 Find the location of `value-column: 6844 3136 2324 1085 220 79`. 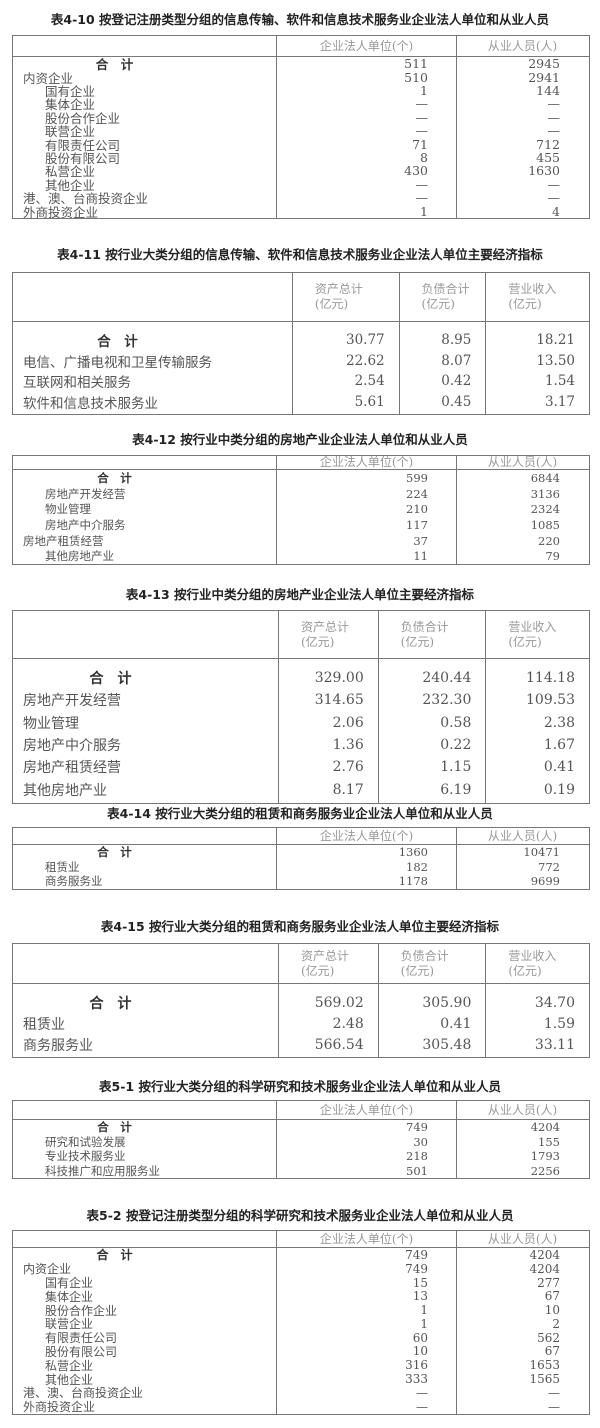

value-column: 6844 3136 2324 1085 220 79 is located at coordinates (522, 517).